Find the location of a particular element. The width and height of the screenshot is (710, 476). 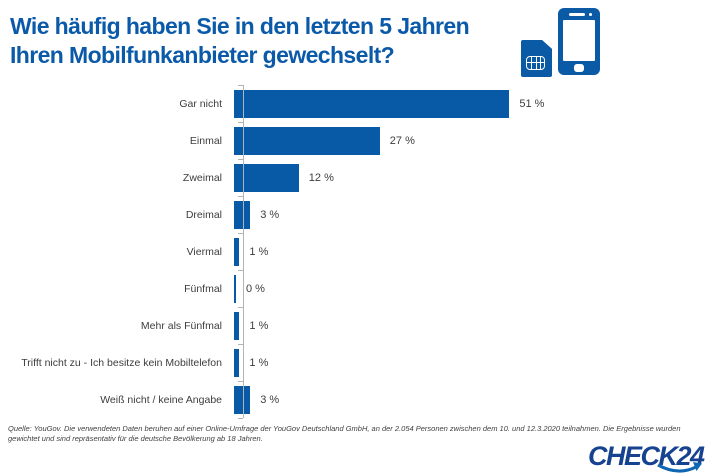

chart-row: Fünfmal 0 % is located at coordinates (355, 288).